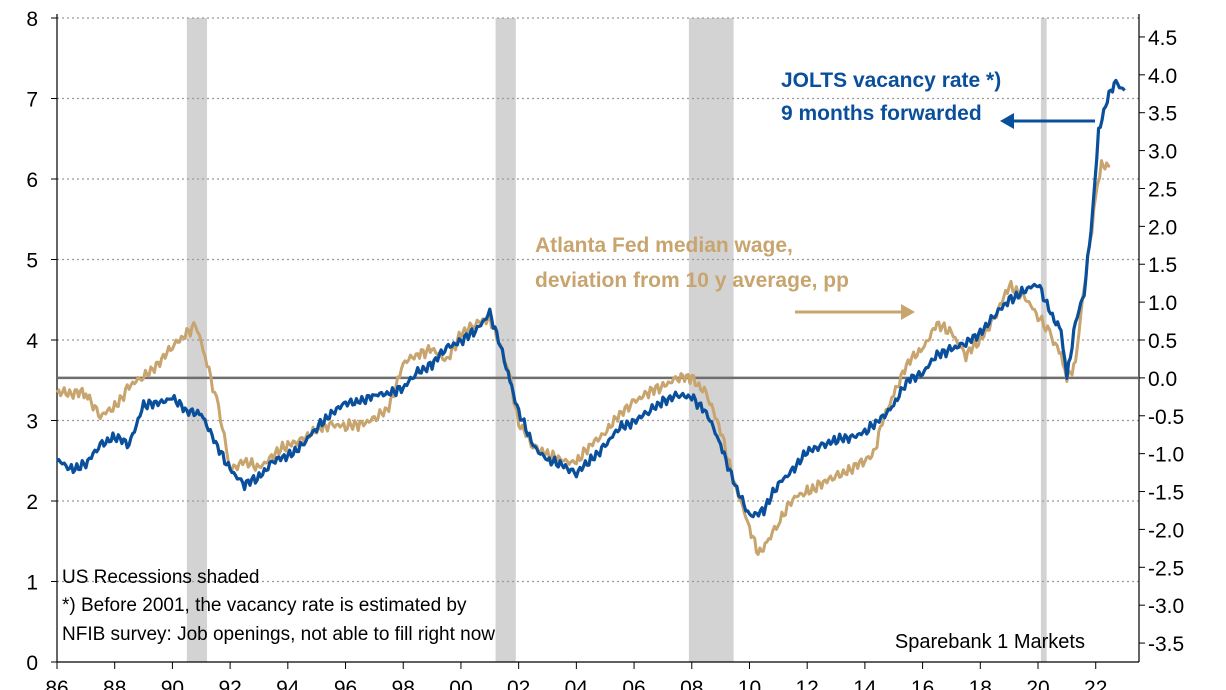 The image size is (1226, 690). Describe the element at coordinates (32, 261) in the screenshot. I see `y-left-tick-5: 5` at that location.